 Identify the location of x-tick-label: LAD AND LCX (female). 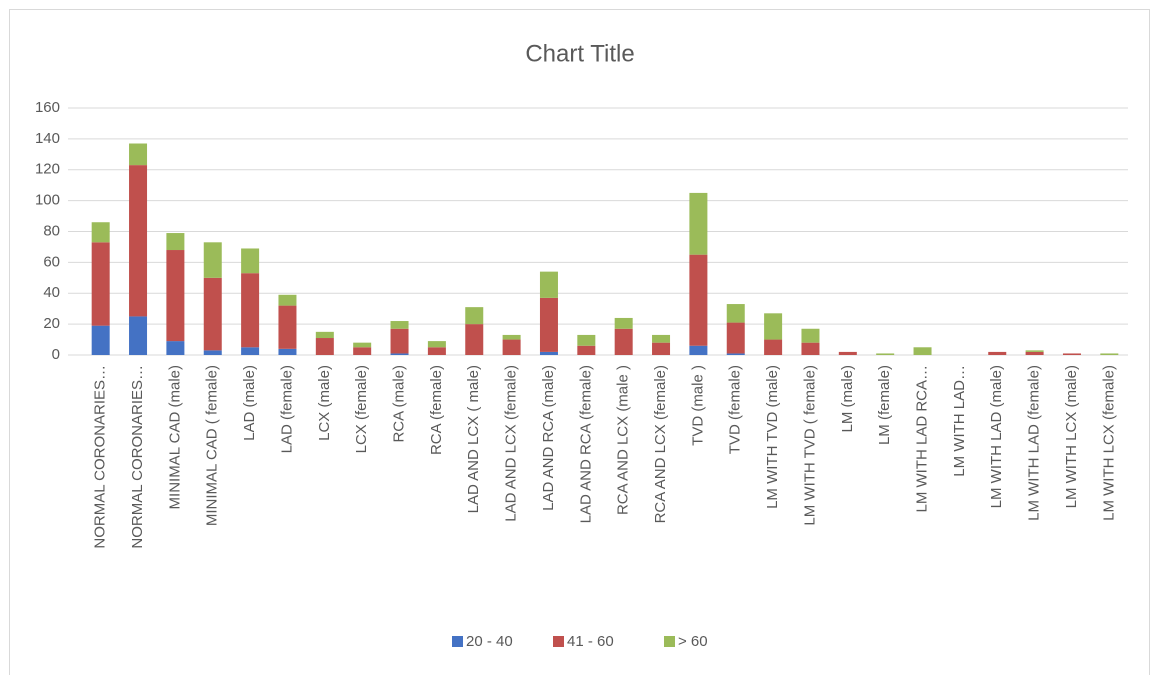
(511, 443).